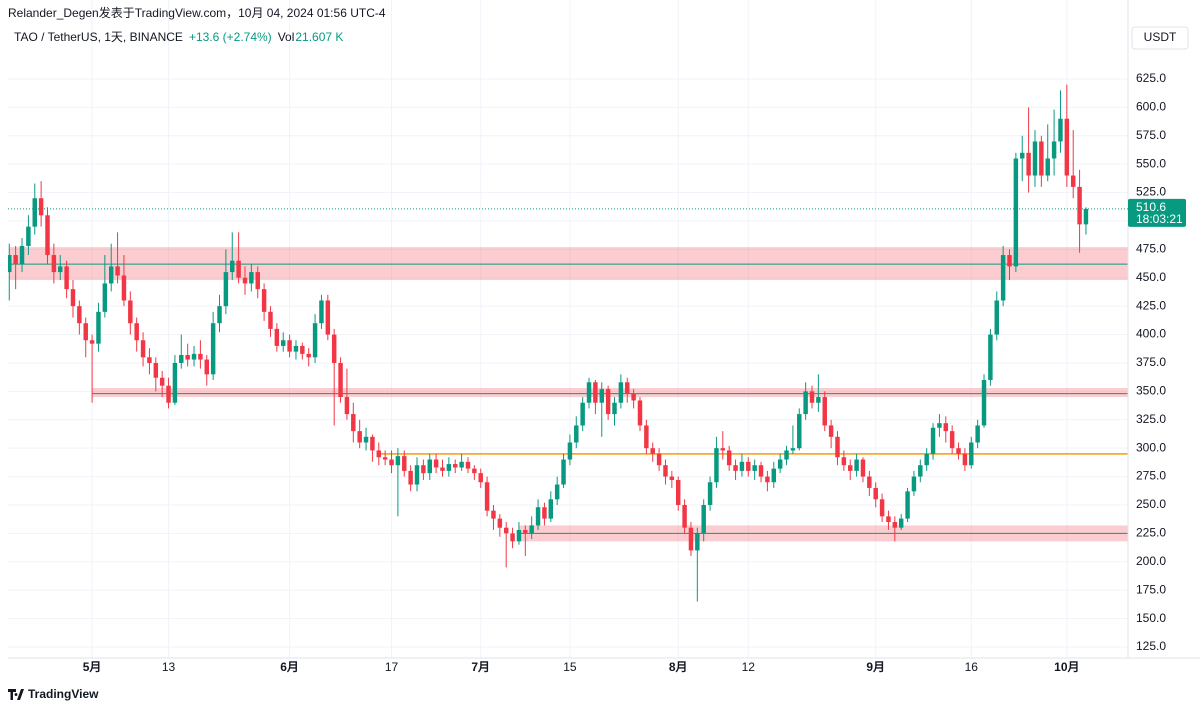 This screenshot has height=715, width=1200. I want to click on y-tick-label: 250.0, so click(1151, 504).